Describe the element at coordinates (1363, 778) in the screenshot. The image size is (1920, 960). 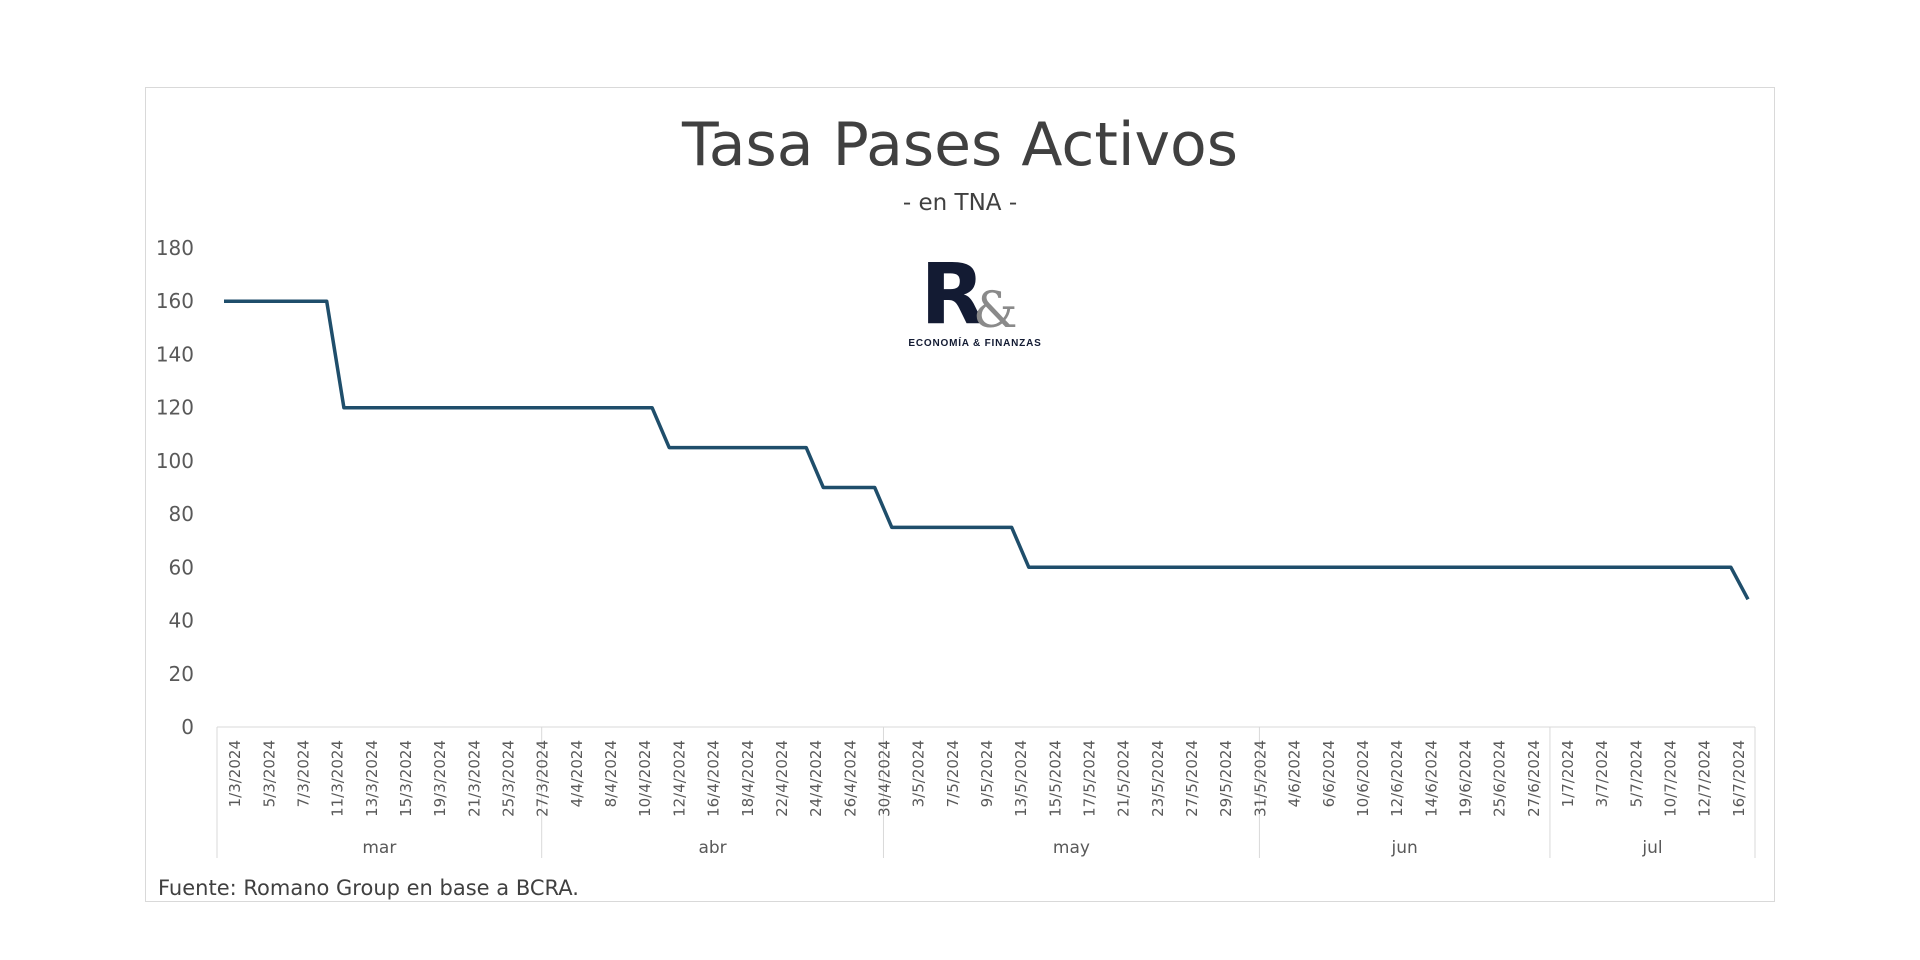
I see `x-tick-label: 10/6/2024` at that location.